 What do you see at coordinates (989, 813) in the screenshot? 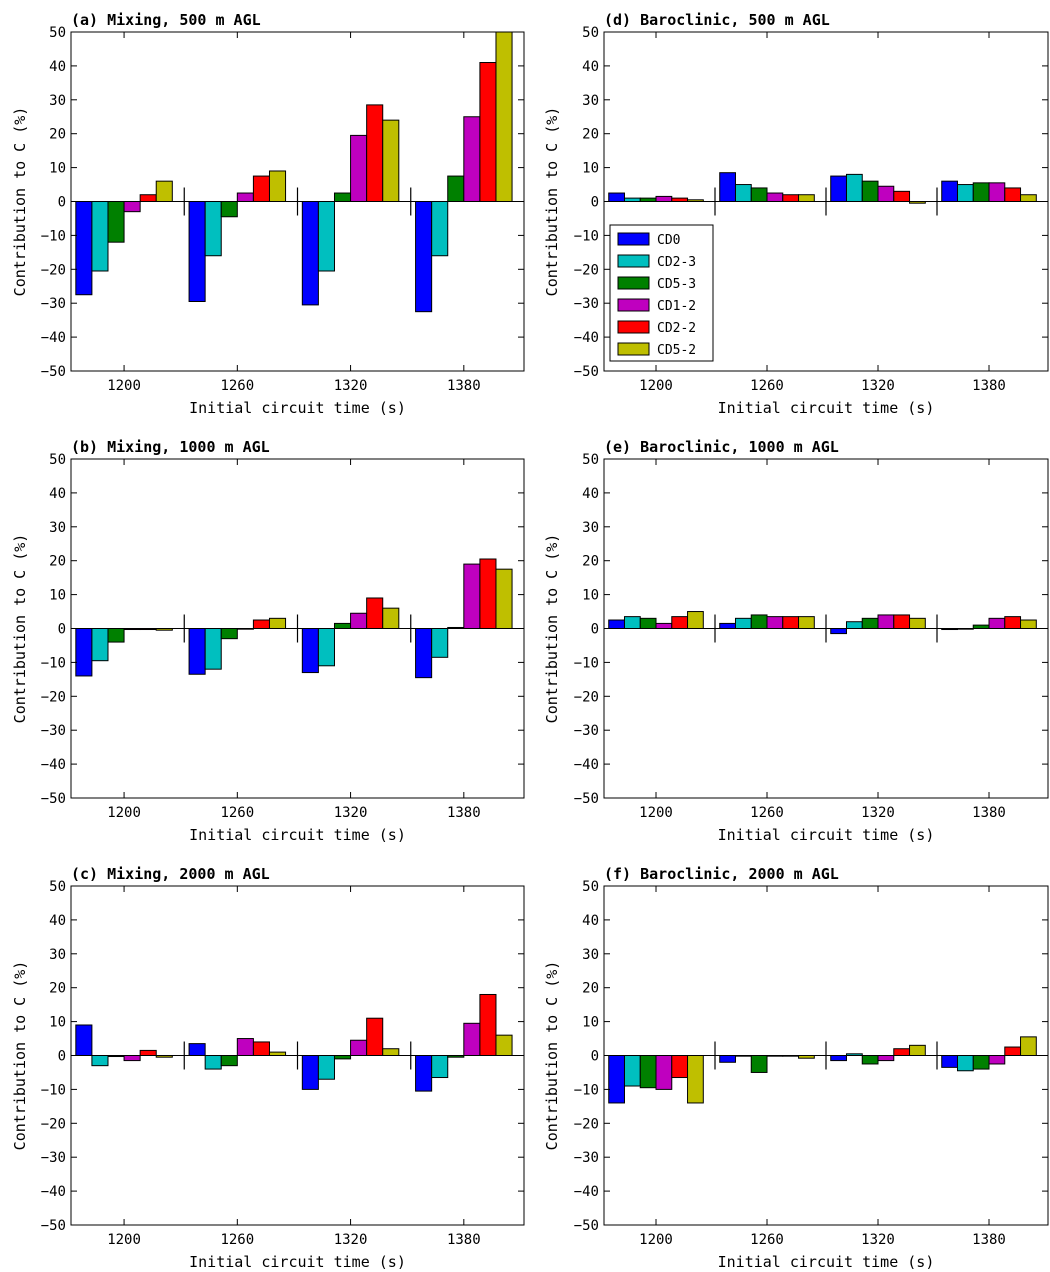
I see `x-tick-label: 1380` at bounding box center [989, 813].